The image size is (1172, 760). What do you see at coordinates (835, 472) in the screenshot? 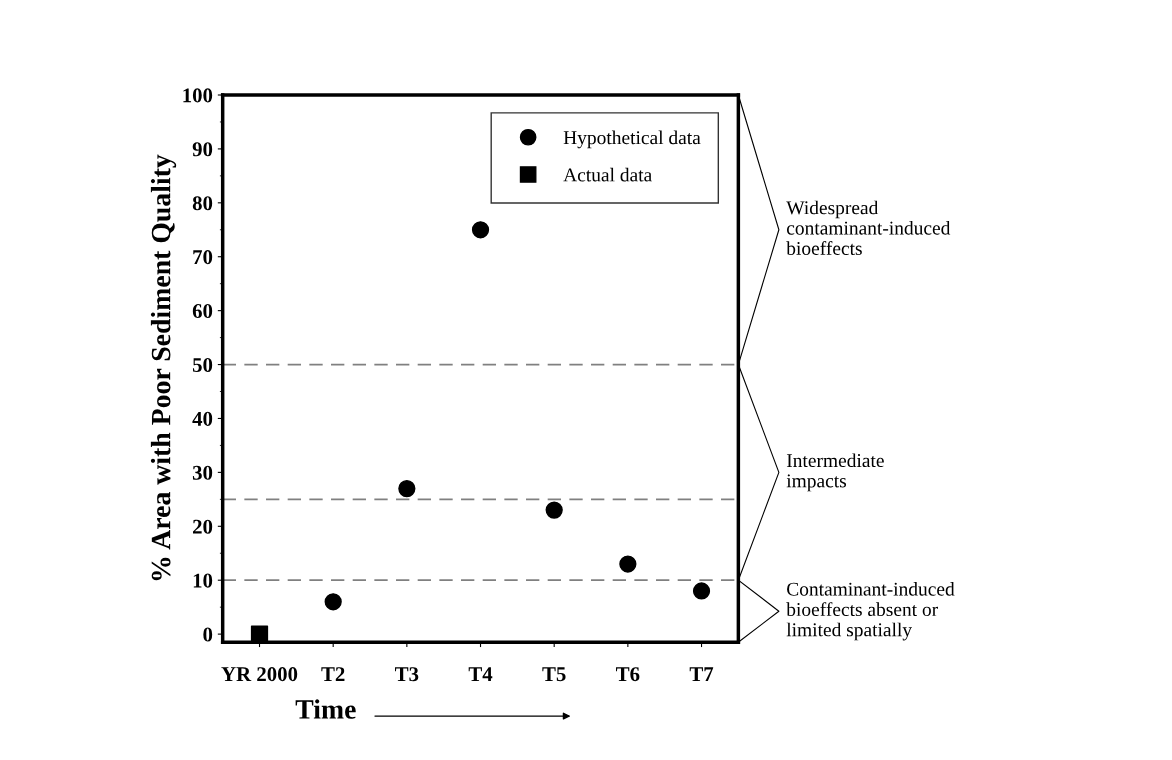
I see `text: Intermediate impacts` at bounding box center [835, 472].